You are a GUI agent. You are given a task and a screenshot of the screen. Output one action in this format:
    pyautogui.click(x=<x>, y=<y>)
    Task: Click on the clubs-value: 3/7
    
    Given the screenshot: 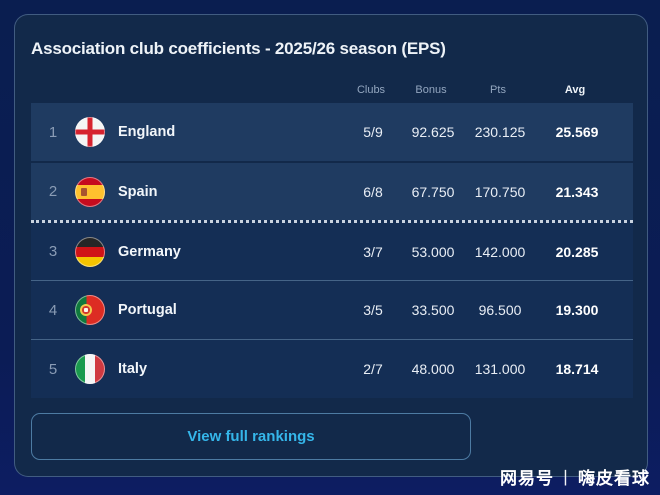 What is the action you would take?
    pyautogui.click(x=373, y=251)
    